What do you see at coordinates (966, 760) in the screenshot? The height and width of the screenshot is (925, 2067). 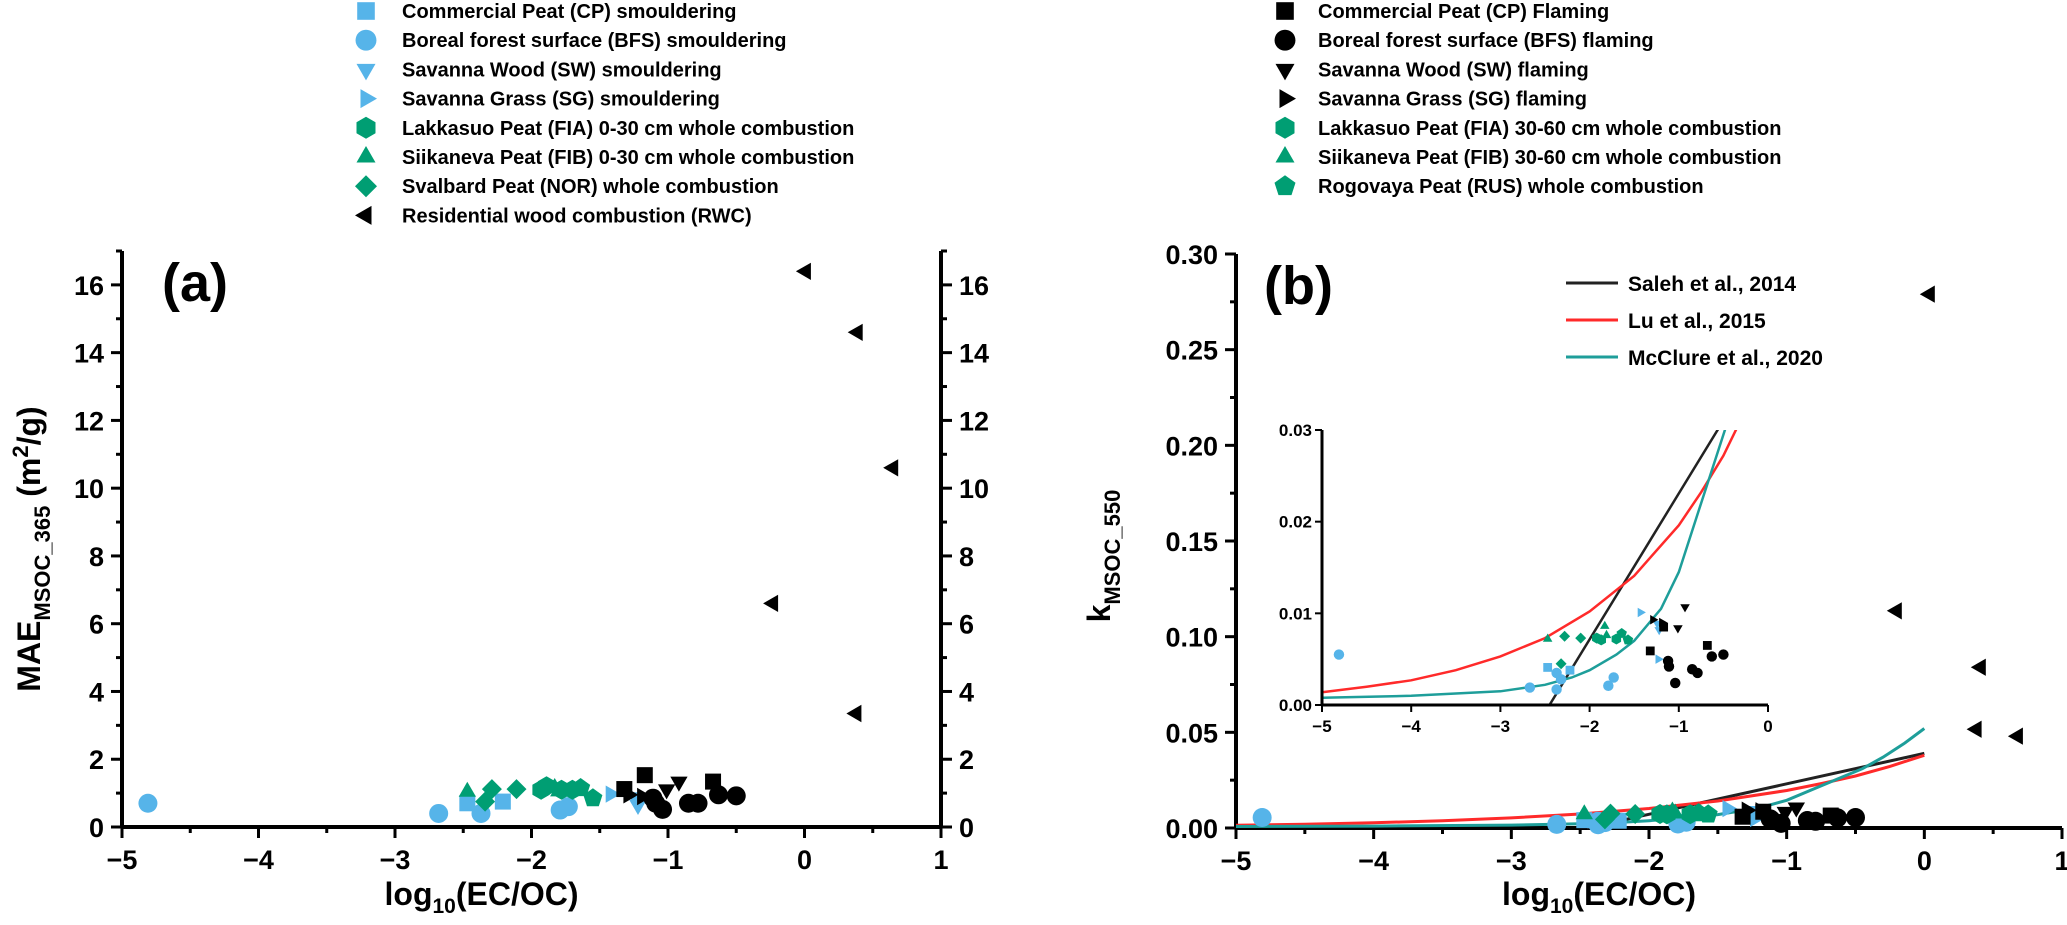 I see `y-tick-label-right: 2` at bounding box center [966, 760].